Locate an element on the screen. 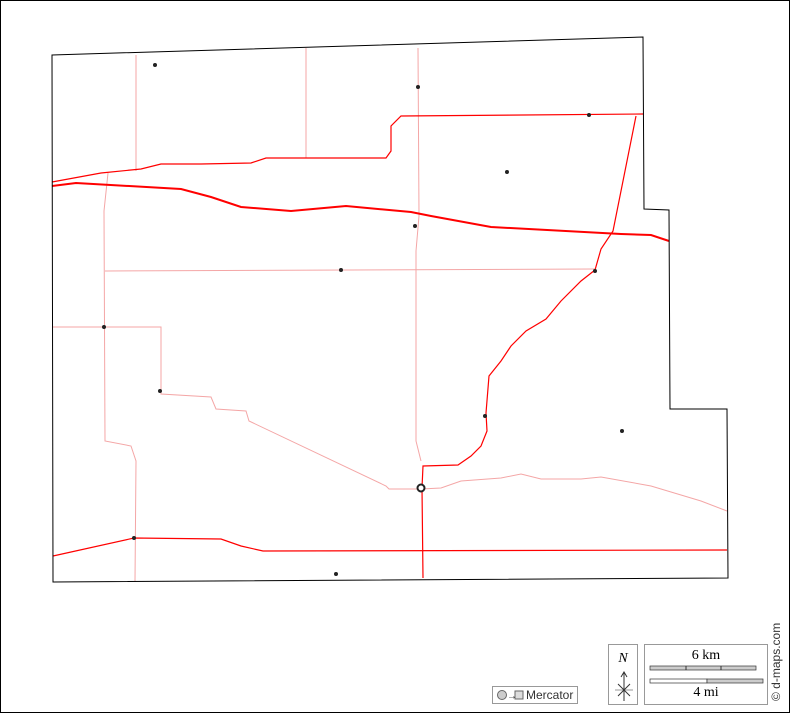 This screenshot has height=713, width=790. compass-icon is located at coordinates (624, 686).